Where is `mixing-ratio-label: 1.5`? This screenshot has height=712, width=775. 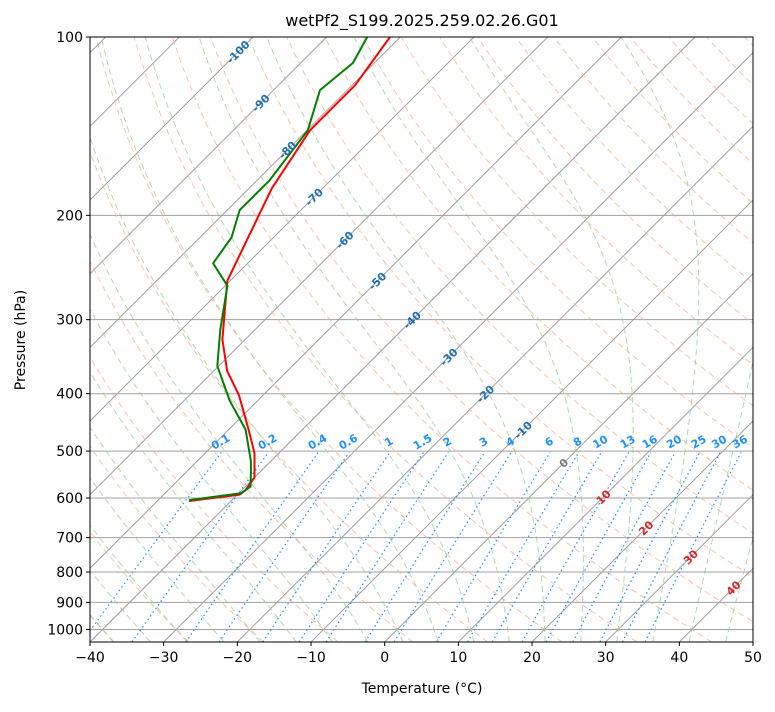
mixing-ratio-label: 1.5 is located at coordinates (422, 442).